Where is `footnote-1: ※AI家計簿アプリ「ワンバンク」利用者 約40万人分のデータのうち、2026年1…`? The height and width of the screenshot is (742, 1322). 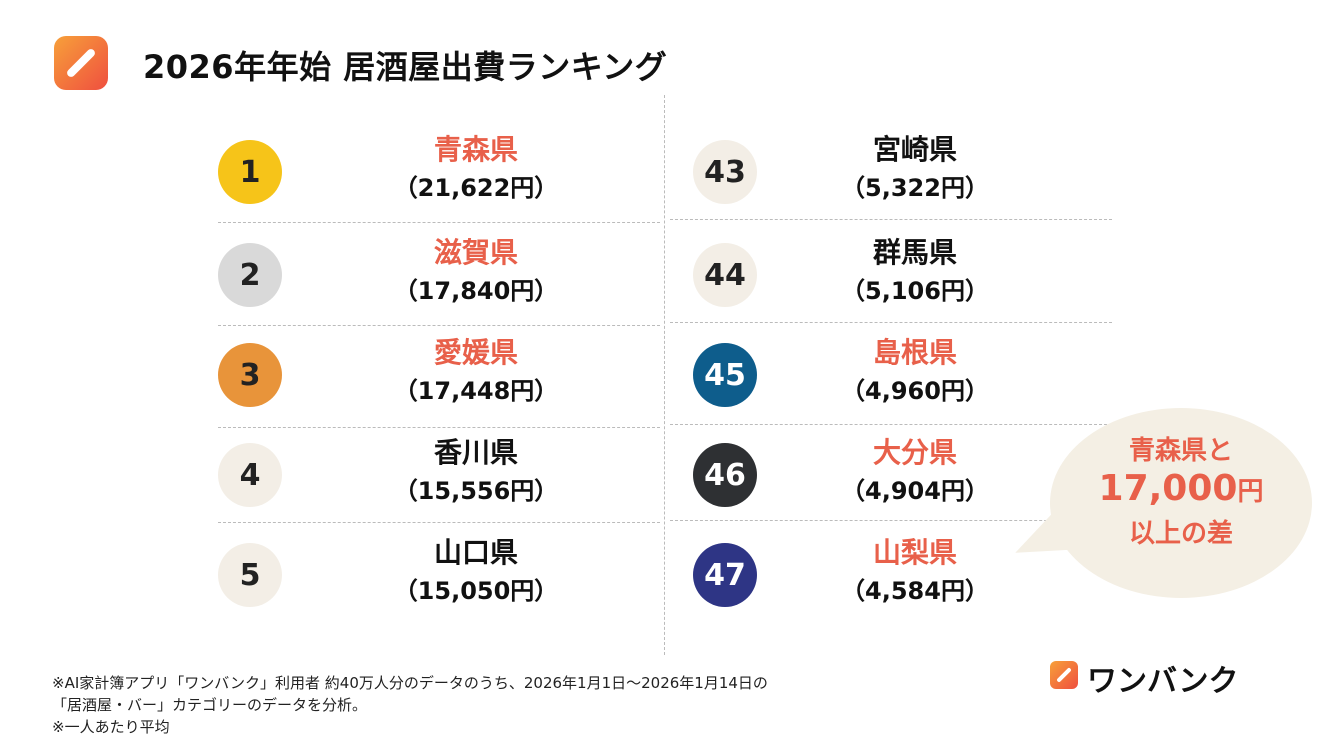 footnote-1: ※AI家計簿アプリ「ワンバンク」利用者 約40万人分のデータのうち、2026年1… is located at coordinates (410, 683).